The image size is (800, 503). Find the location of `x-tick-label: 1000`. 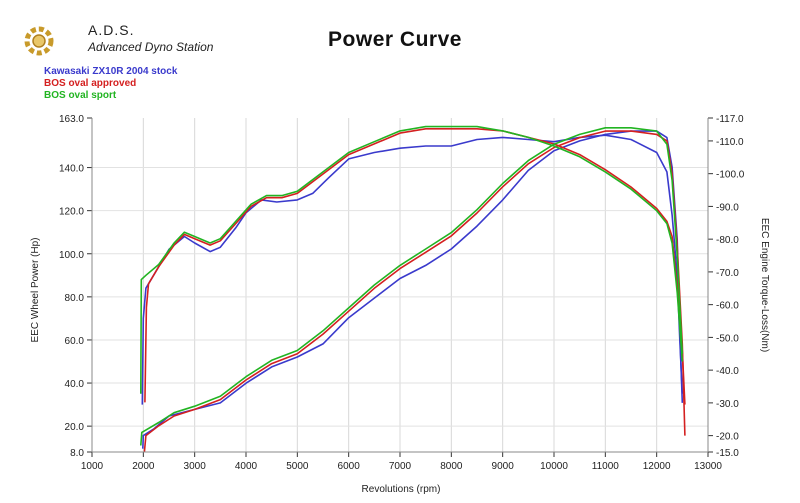

x-tick-label: 1000 is located at coordinates (92, 466).